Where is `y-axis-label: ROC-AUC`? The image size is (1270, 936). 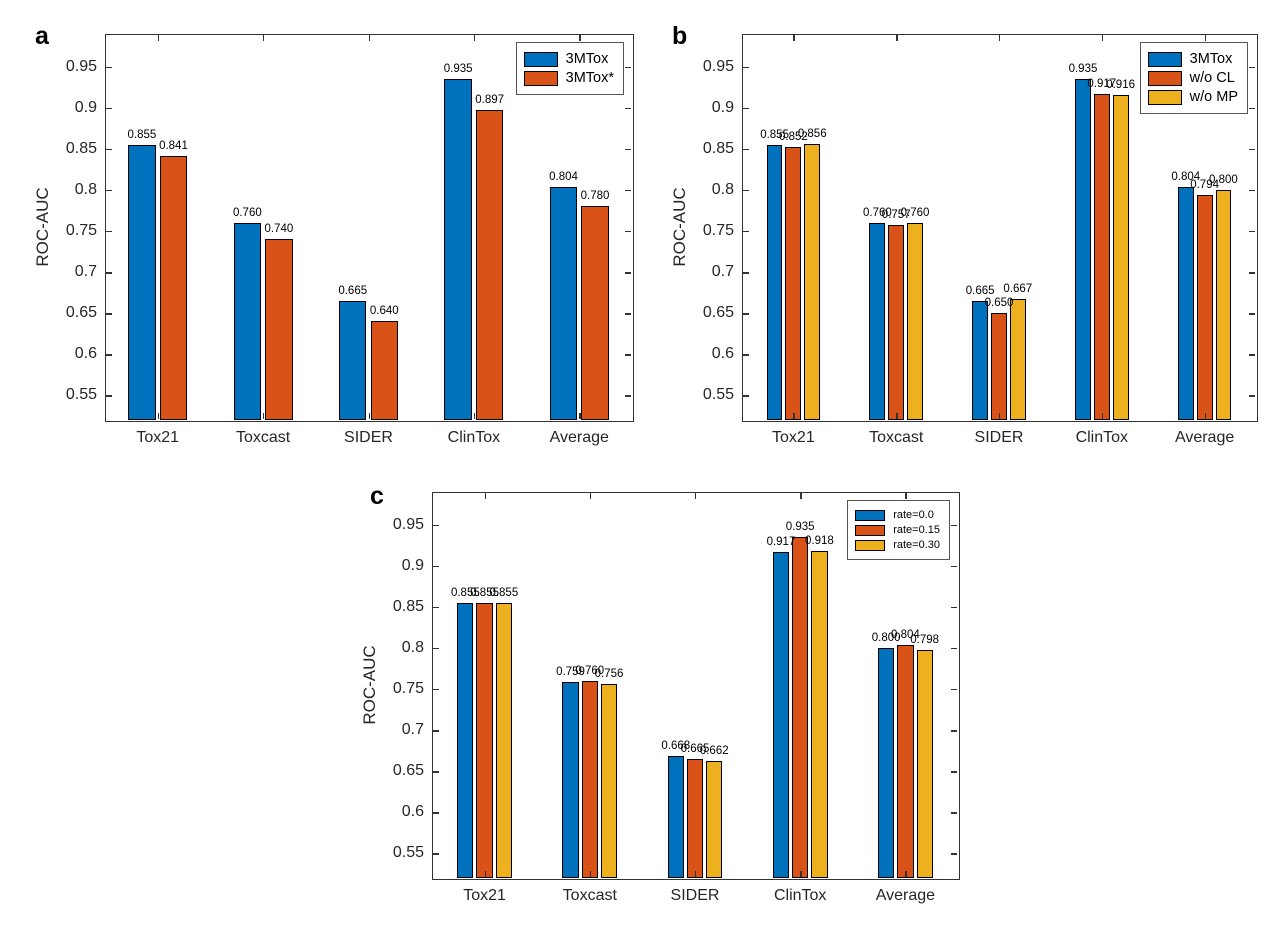
y-axis-label: ROC-AUC is located at coordinates (679, 227).